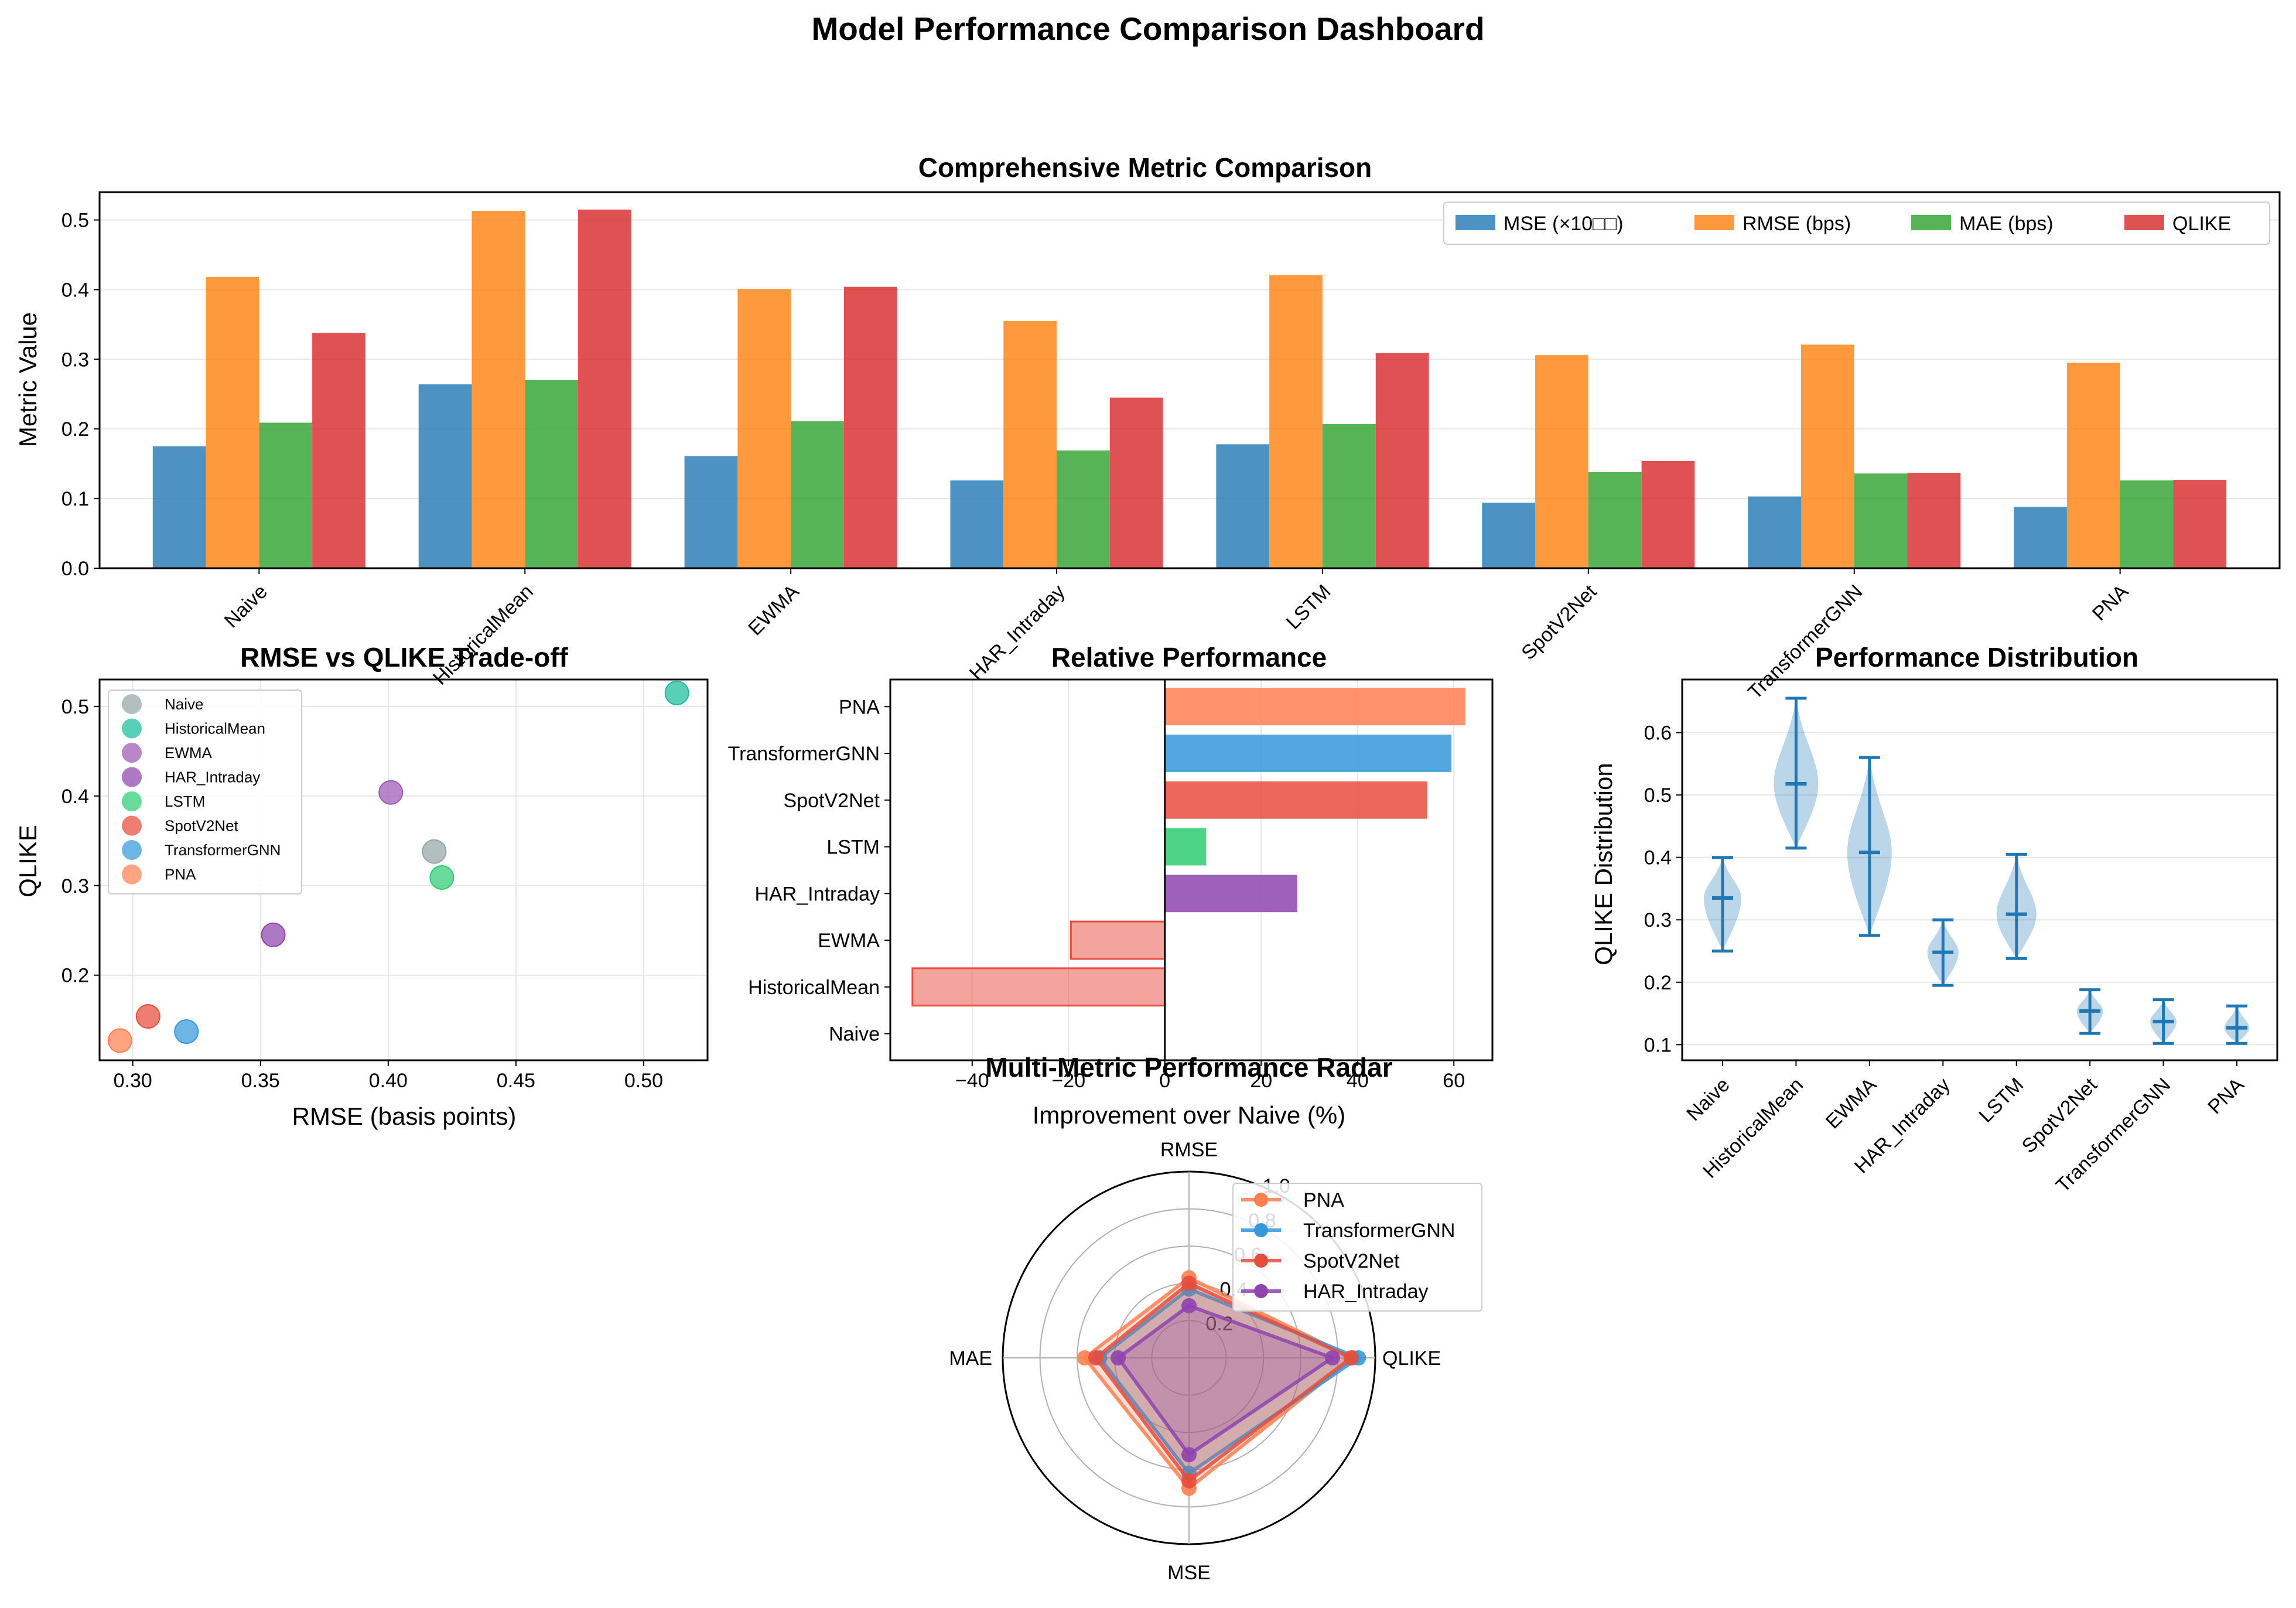  I want to click on bar-LSTM, so click(1185, 847).